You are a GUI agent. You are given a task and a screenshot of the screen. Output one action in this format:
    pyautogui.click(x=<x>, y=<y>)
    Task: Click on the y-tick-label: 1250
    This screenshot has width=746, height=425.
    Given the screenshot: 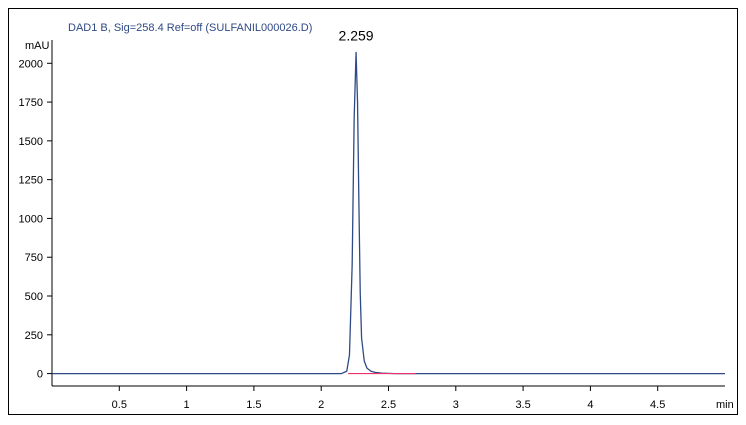 What is the action you would take?
    pyautogui.click(x=31, y=181)
    